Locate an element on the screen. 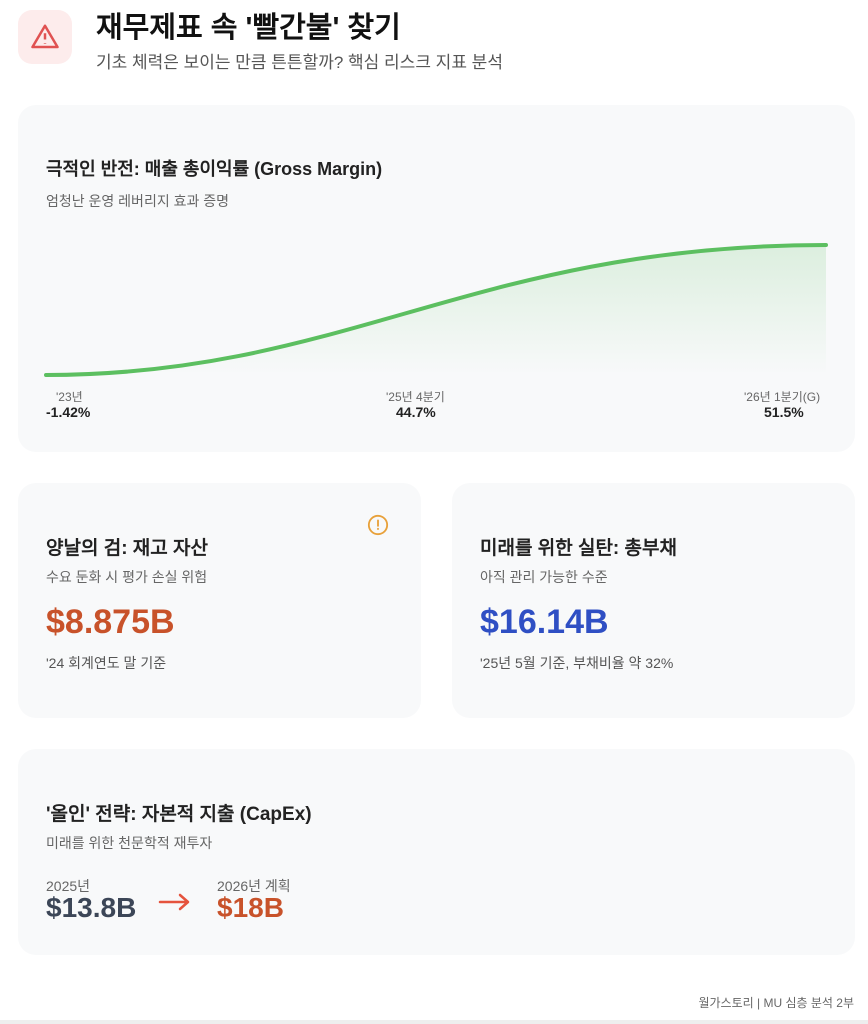  page-subtitle: 기초 체력은 보이는 만큼 튼튼할까? 핵심 리스크 지표 분석 is located at coordinates (299, 62).